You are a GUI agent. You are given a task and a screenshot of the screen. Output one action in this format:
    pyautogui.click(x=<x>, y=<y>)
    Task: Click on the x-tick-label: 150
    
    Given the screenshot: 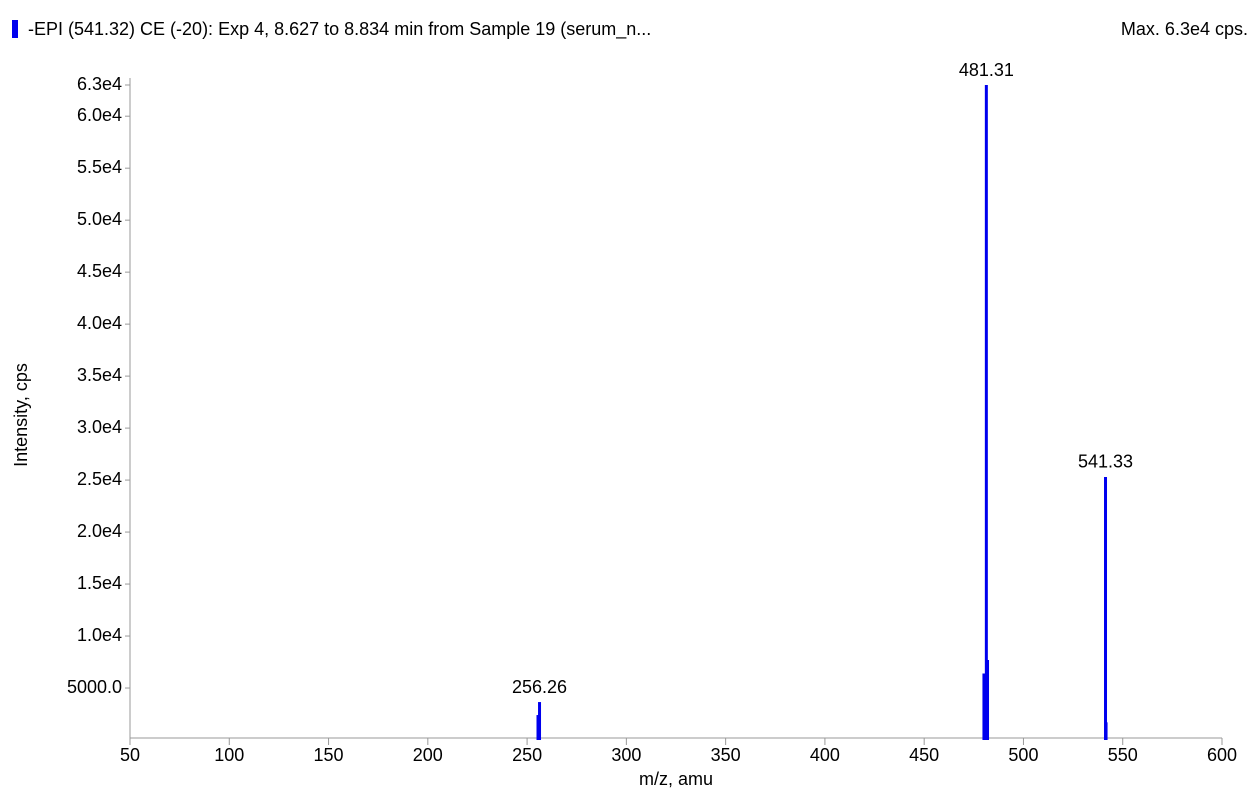 What is the action you would take?
    pyautogui.click(x=329, y=755)
    